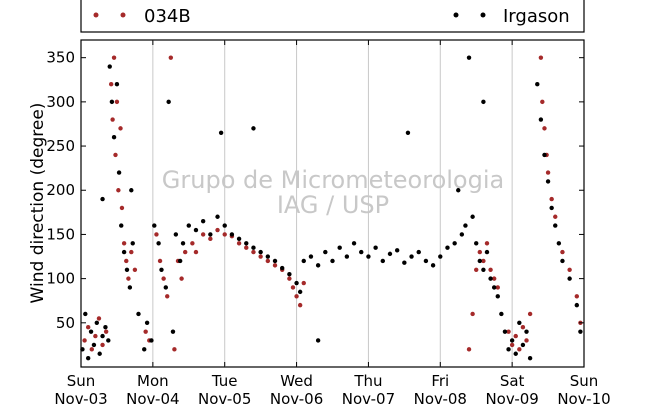 This screenshot has height=409, width=650. Describe the element at coordinates (81, 381) in the screenshot. I see `x-tick-label-day: Sun` at that location.